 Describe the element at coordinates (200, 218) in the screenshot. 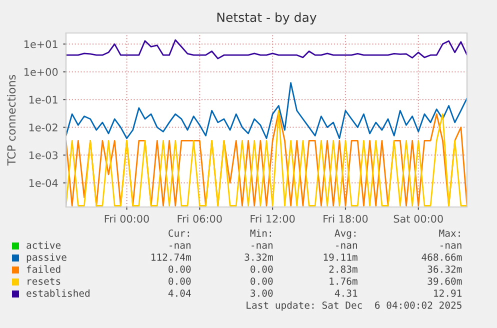

I see `x-tick-label: Fri 06:00` at that location.